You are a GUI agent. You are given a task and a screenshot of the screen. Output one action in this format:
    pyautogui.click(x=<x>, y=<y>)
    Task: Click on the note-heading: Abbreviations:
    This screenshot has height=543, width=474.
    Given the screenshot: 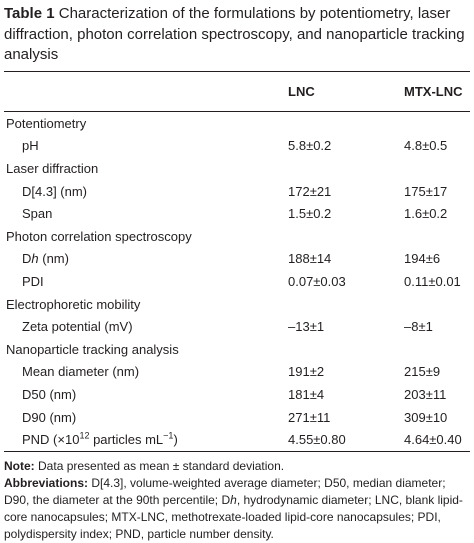 What is the action you would take?
    pyautogui.click(x=46, y=483)
    